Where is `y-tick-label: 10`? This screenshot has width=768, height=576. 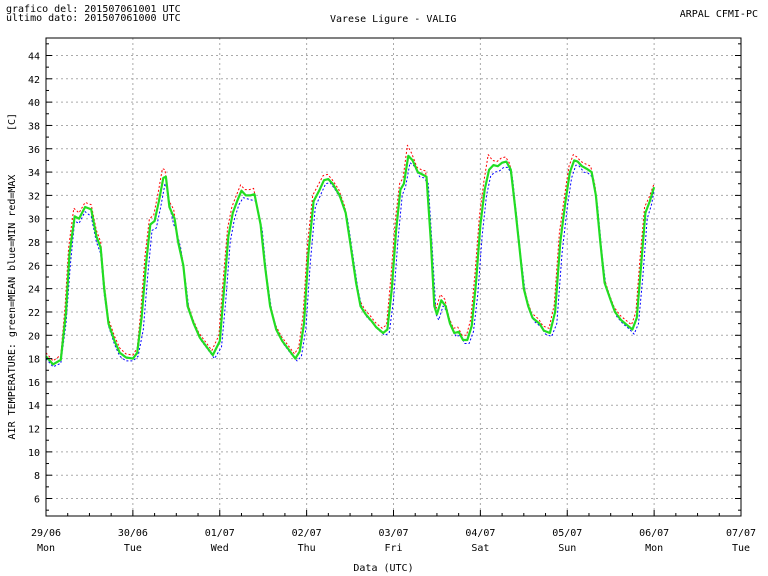 y-tick-label: 10 is located at coordinates (34, 453).